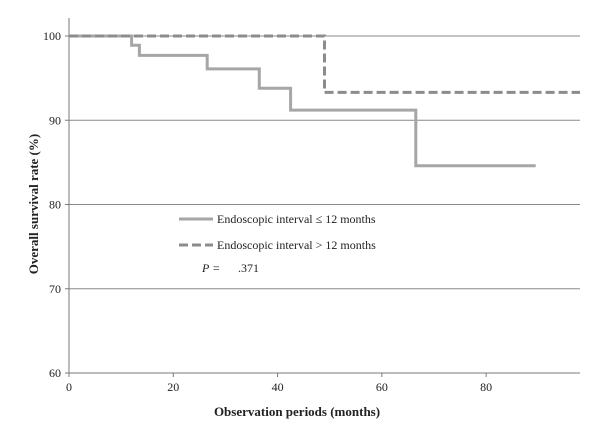 The image size is (599, 438). Describe the element at coordinates (278, 387) in the screenshot. I see `x-tick-label-40: 40` at that location.